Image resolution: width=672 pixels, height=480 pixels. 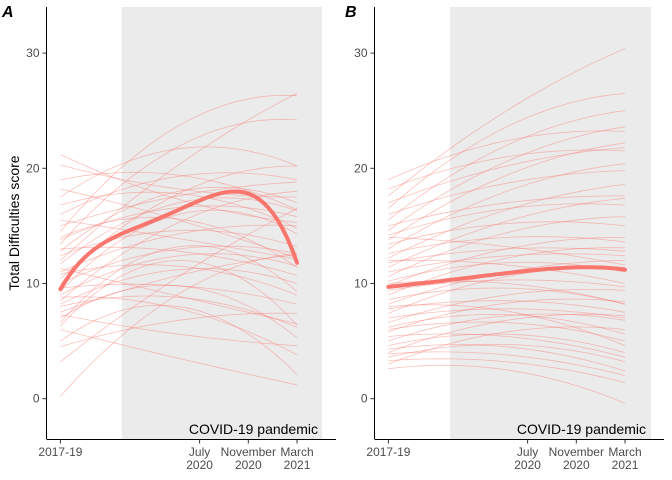 I want to click on panel-b-mean-curve, so click(x=506, y=277).